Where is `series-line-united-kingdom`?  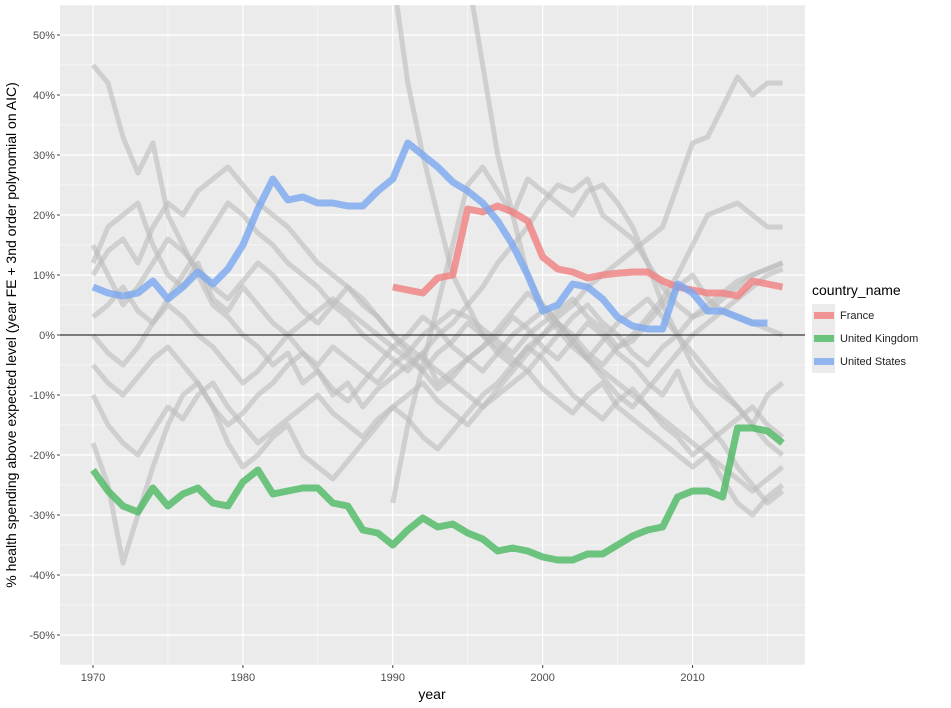
series-line-united-kingdom is located at coordinates (437, 494).